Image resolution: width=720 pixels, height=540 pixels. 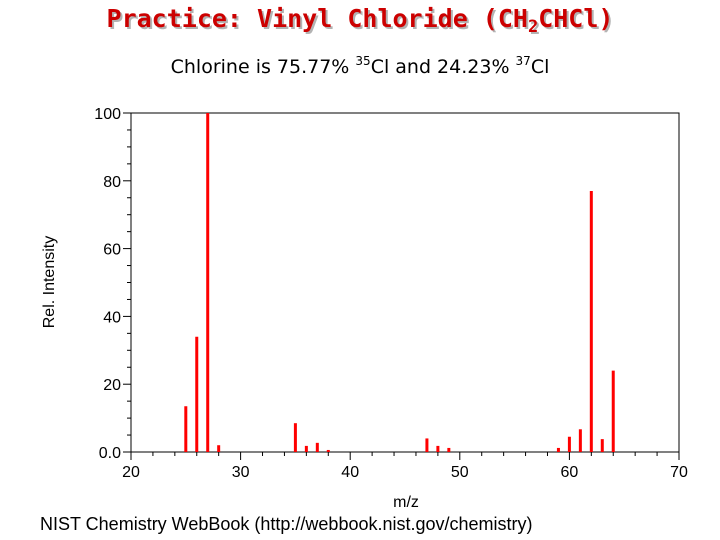 What do you see at coordinates (576, 18) in the screenshot?
I see `title-suffix: CHCl)` at bounding box center [576, 18].